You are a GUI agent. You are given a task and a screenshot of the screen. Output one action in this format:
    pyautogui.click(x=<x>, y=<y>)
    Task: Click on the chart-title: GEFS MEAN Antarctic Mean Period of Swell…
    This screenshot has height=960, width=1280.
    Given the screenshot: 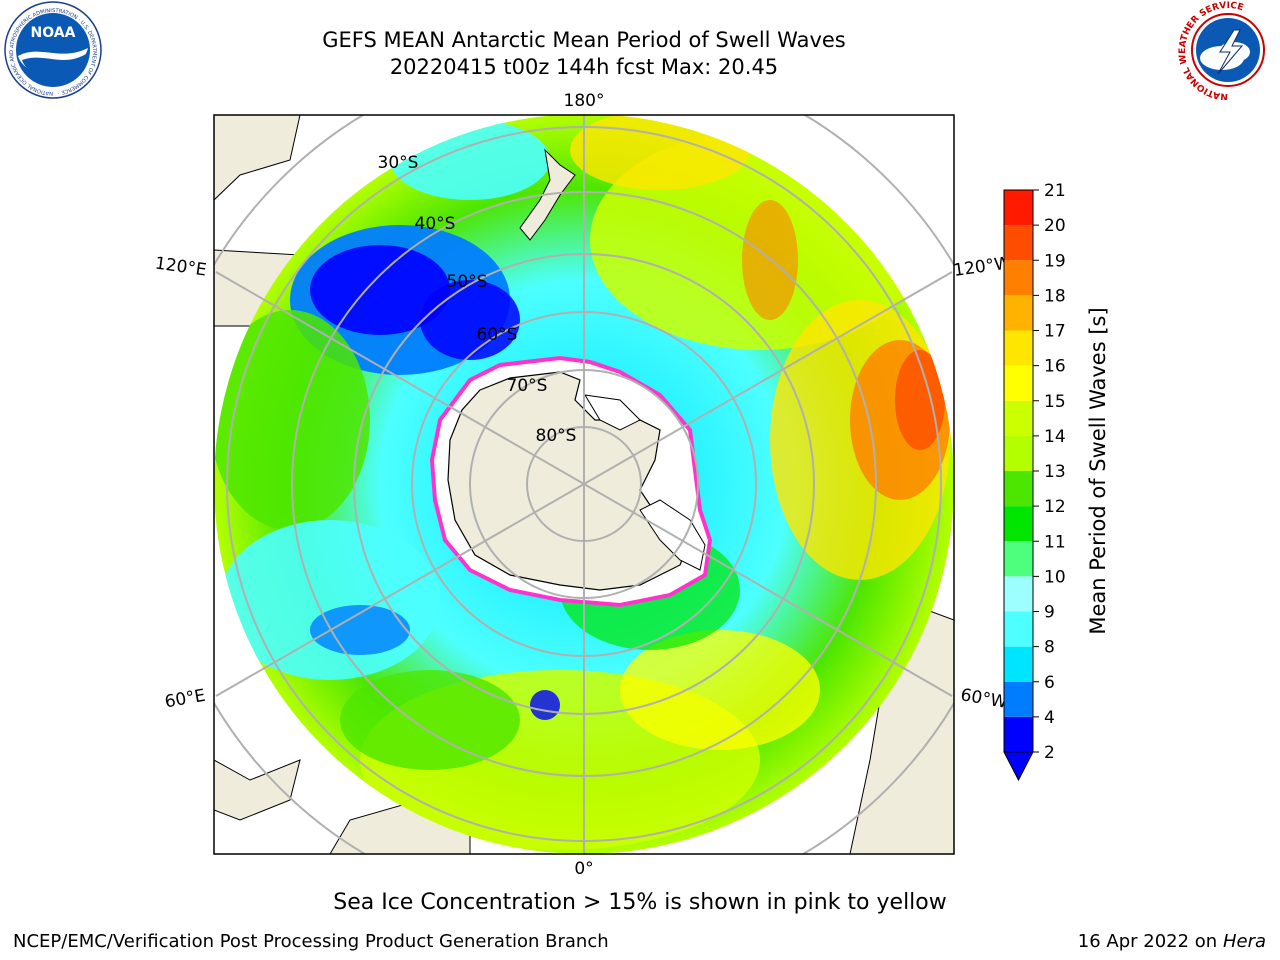 What is the action you would take?
    pyautogui.click(x=584, y=40)
    